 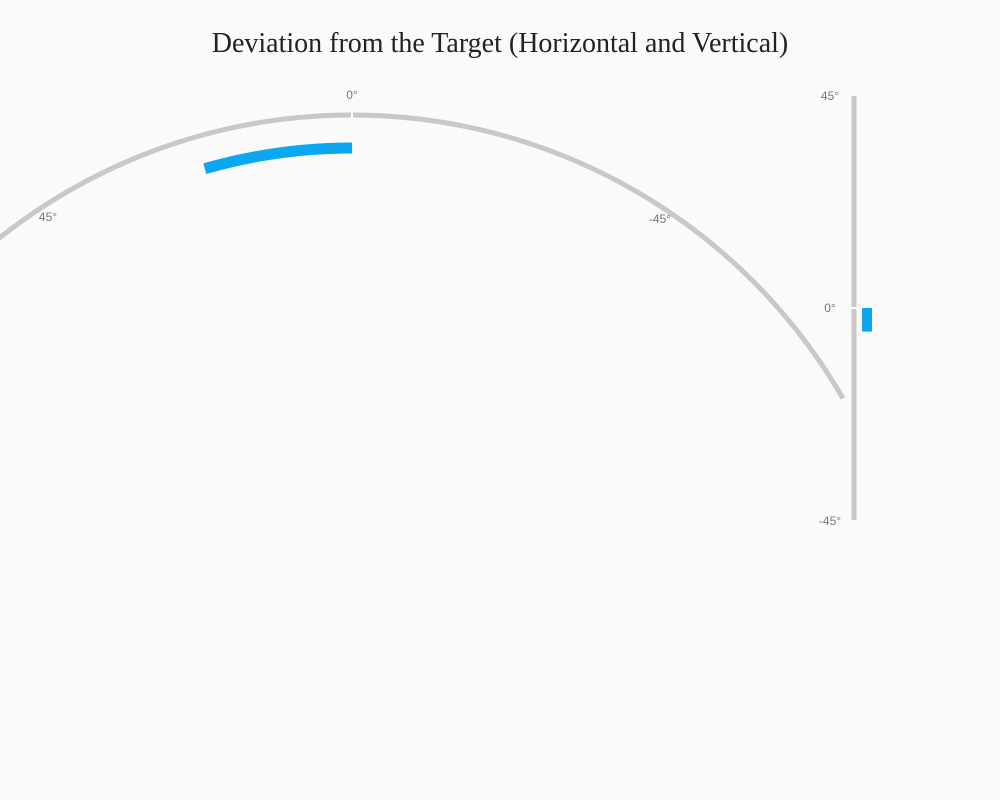 I want to click on horizontal-tick-label-min: -45°, so click(x=660, y=219).